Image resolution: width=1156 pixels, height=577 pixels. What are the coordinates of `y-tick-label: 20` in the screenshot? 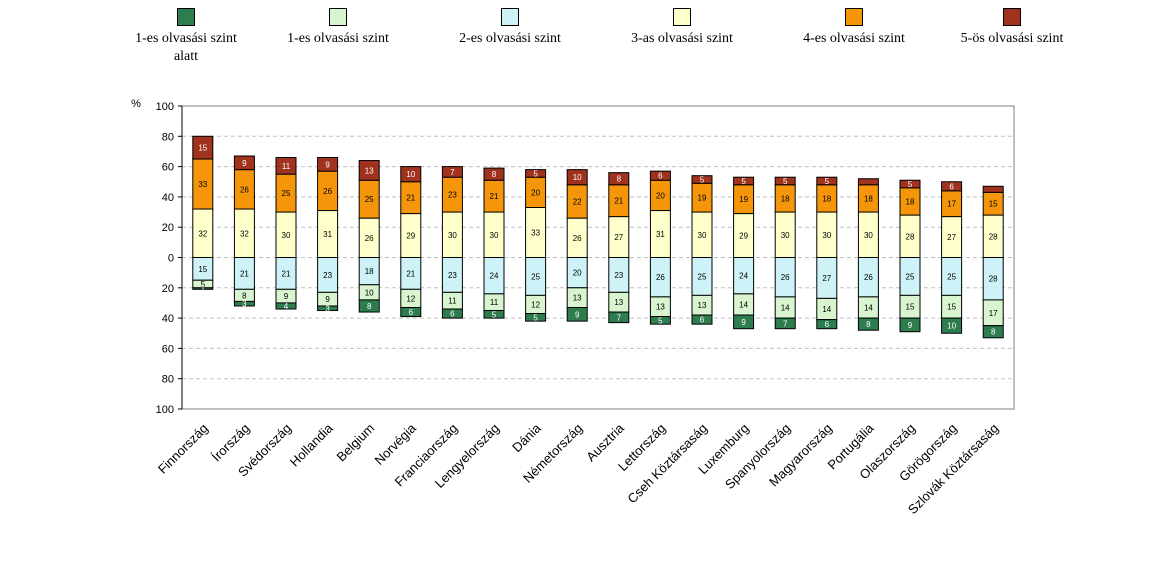 It's located at (168, 228).